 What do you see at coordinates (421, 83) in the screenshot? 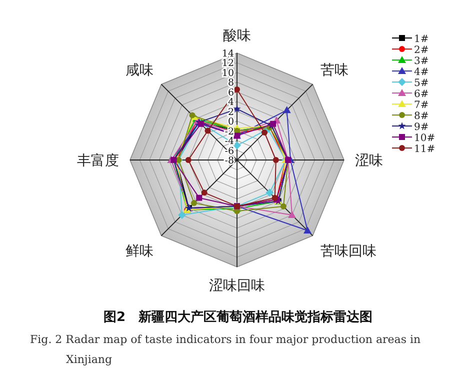
I see `legend-label: 5#` at bounding box center [421, 83].